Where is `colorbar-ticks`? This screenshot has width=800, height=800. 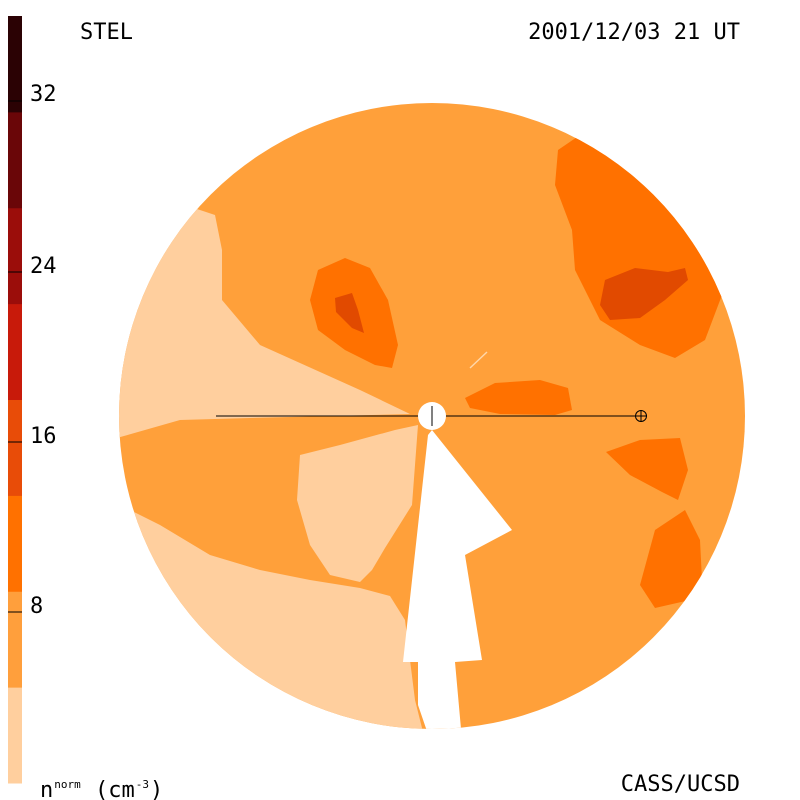
colorbar-ticks is located at coordinates (15, 356).